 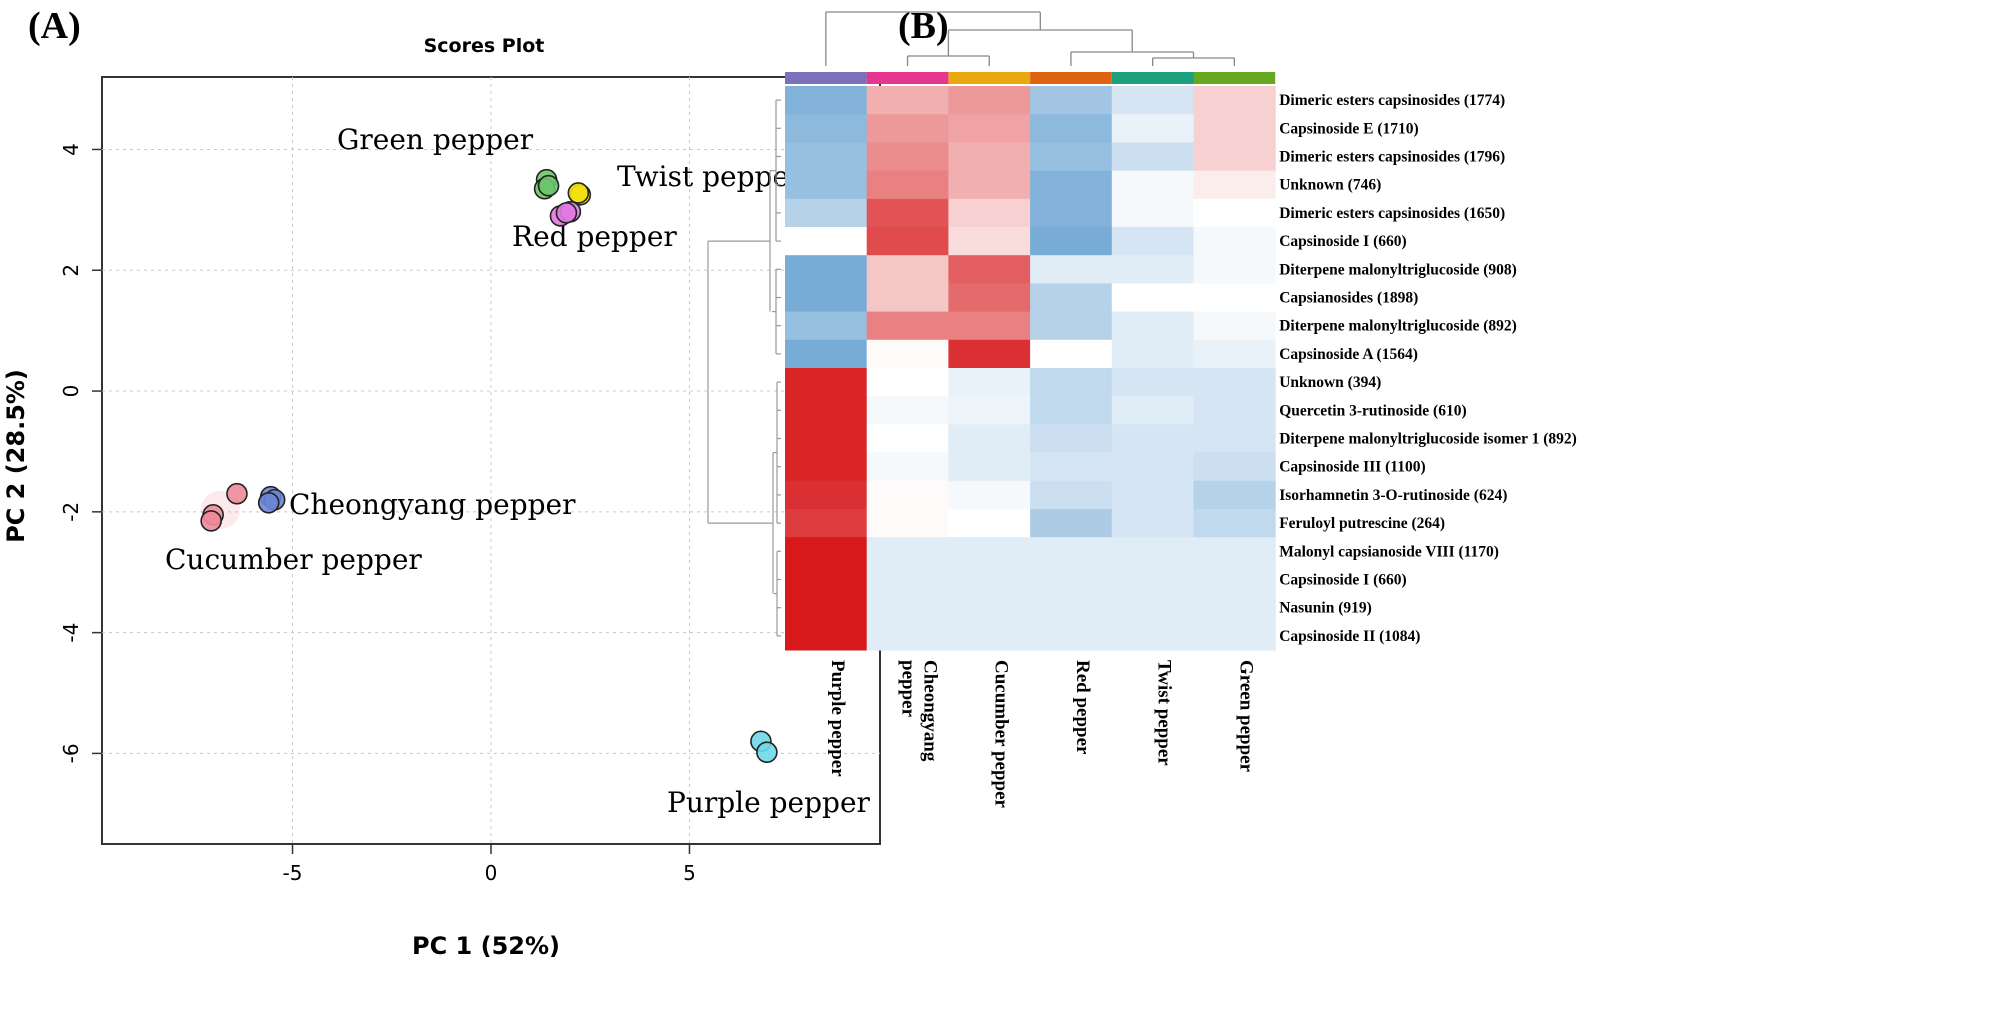 I want to click on series-twist-pepper, so click(x=579, y=194).